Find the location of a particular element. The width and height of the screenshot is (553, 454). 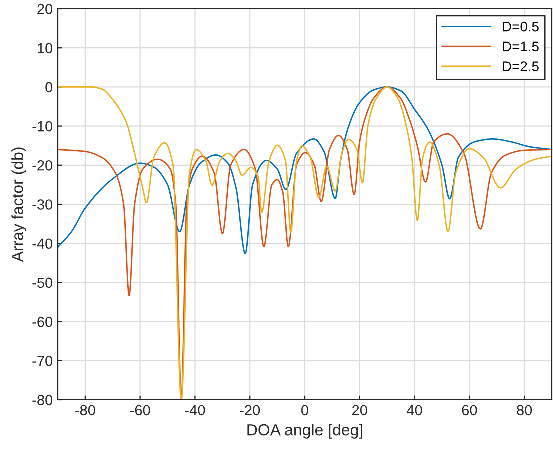

legend-label: D=1.5 is located at coordinates (521, 47).